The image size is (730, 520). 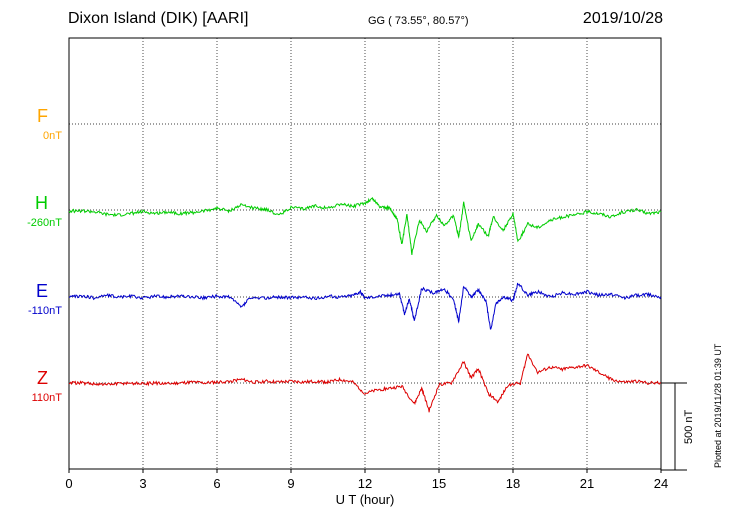 What do you see at coordinates (674, 426) in the screenshot?
I see `scale-bar` at bounding box center [674, 426].